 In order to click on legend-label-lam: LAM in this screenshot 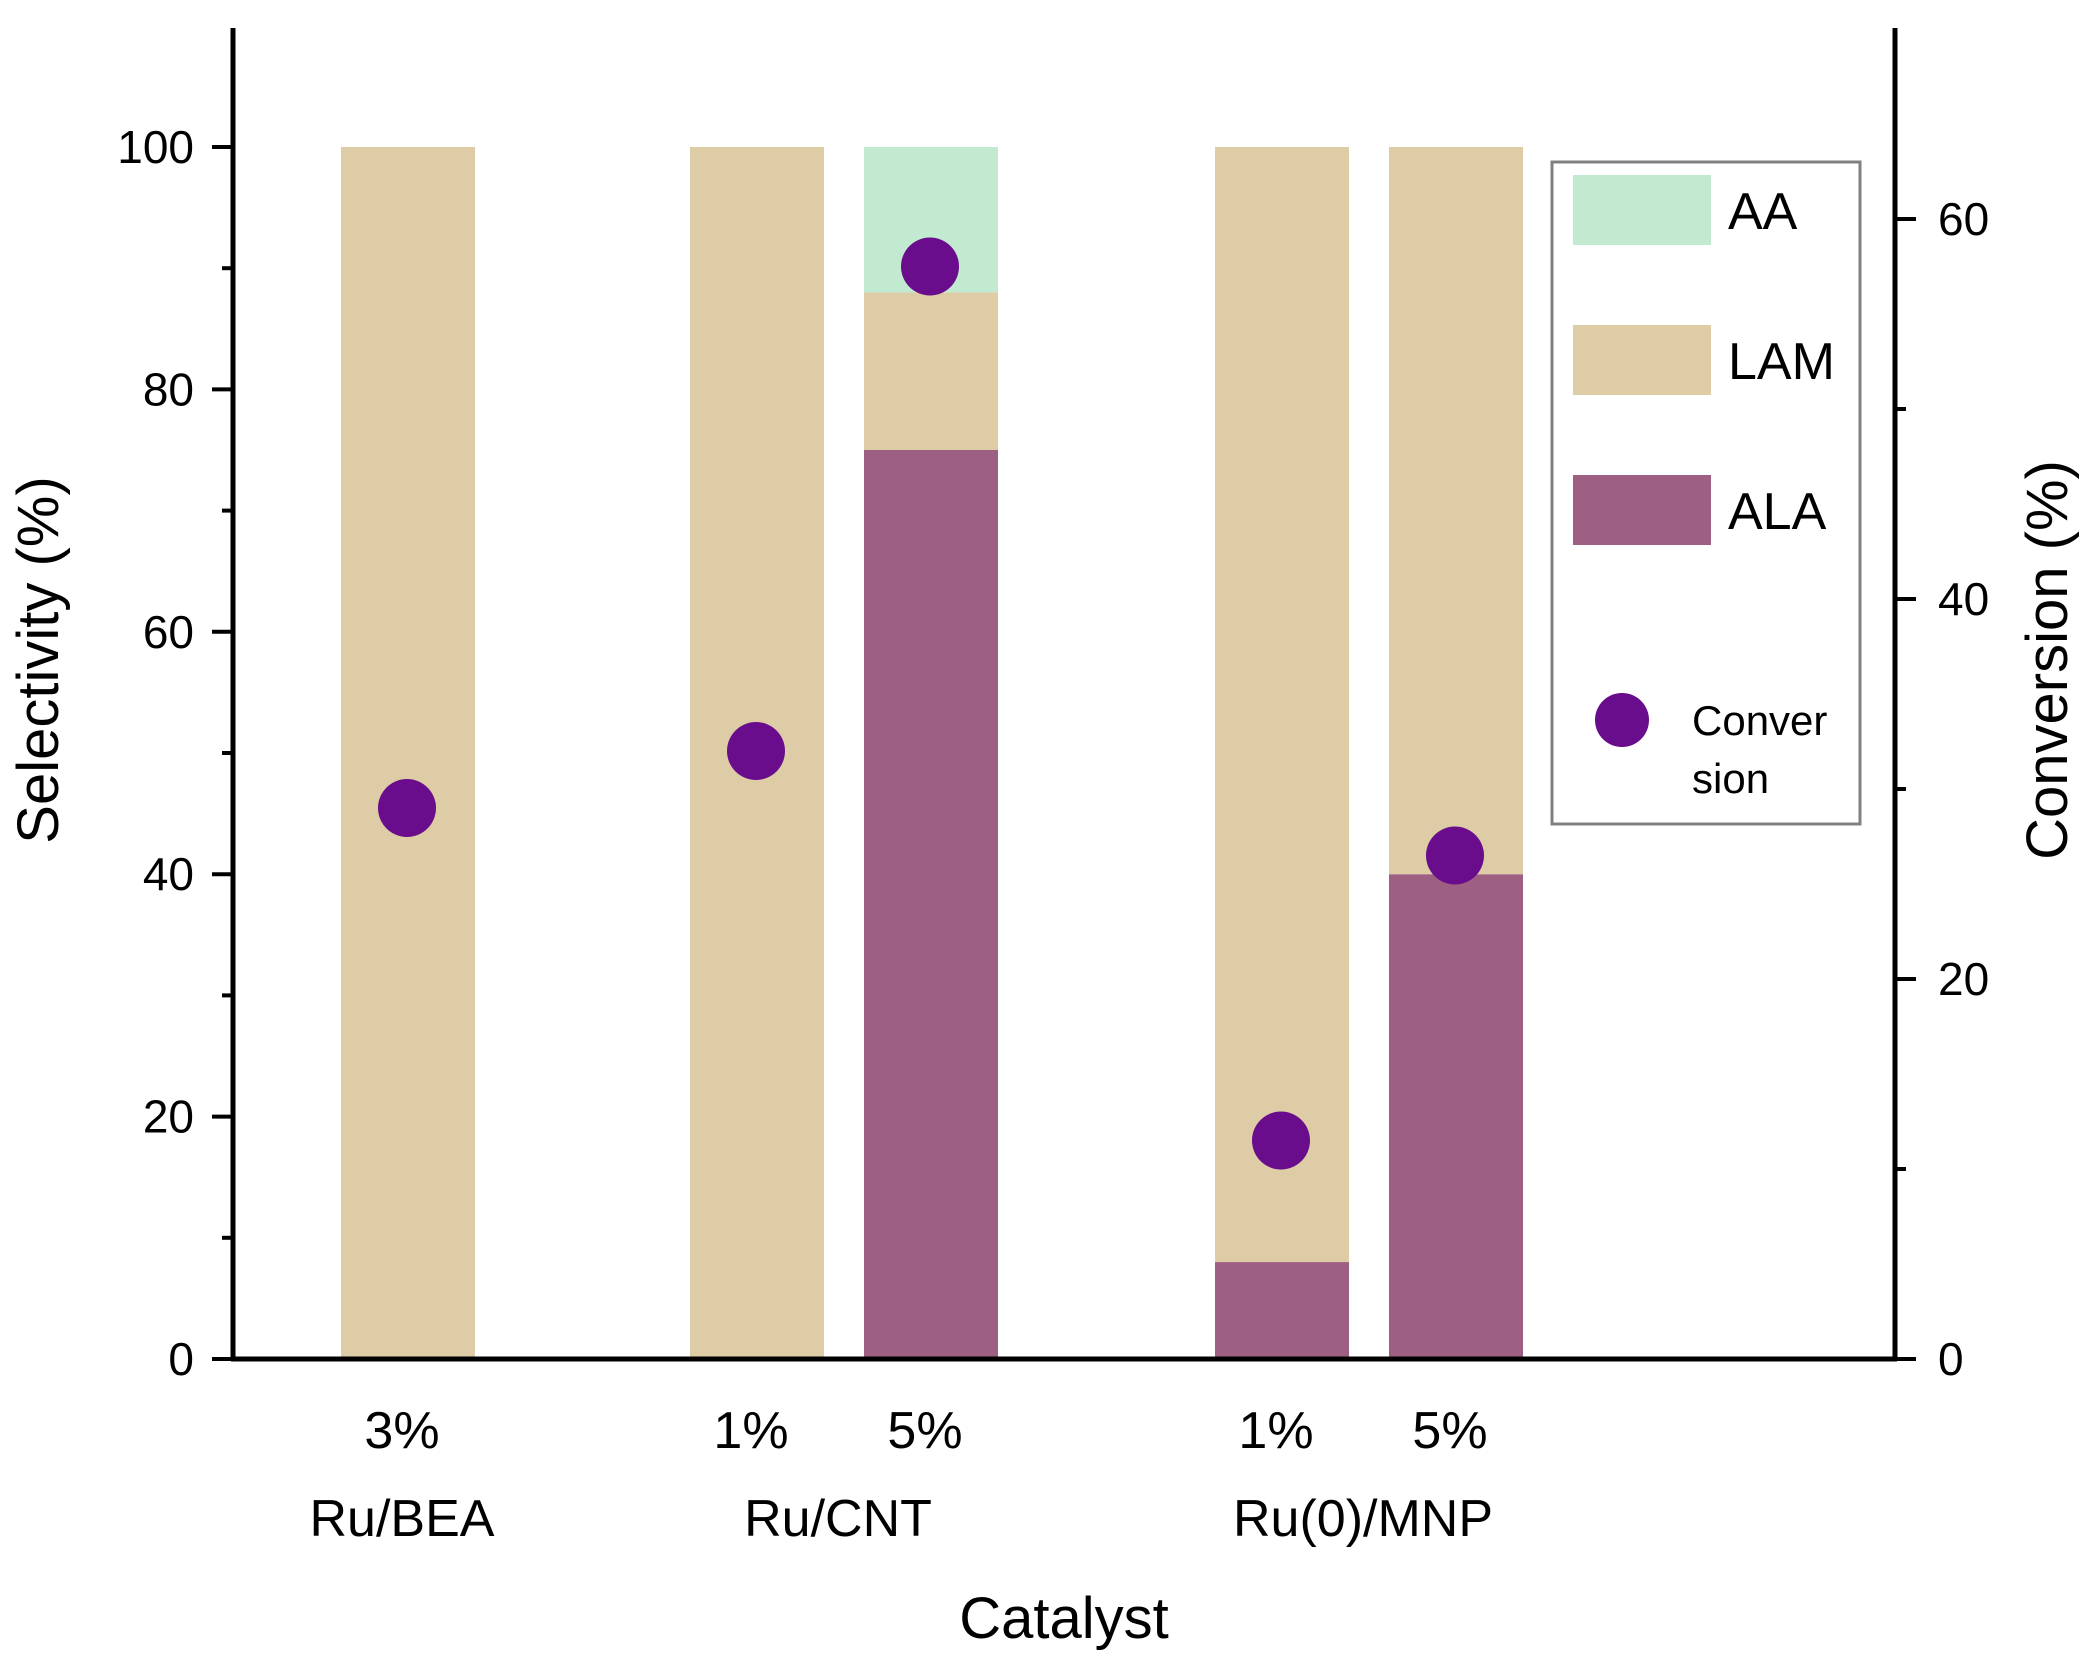, I will do `click(1781, 362)`.